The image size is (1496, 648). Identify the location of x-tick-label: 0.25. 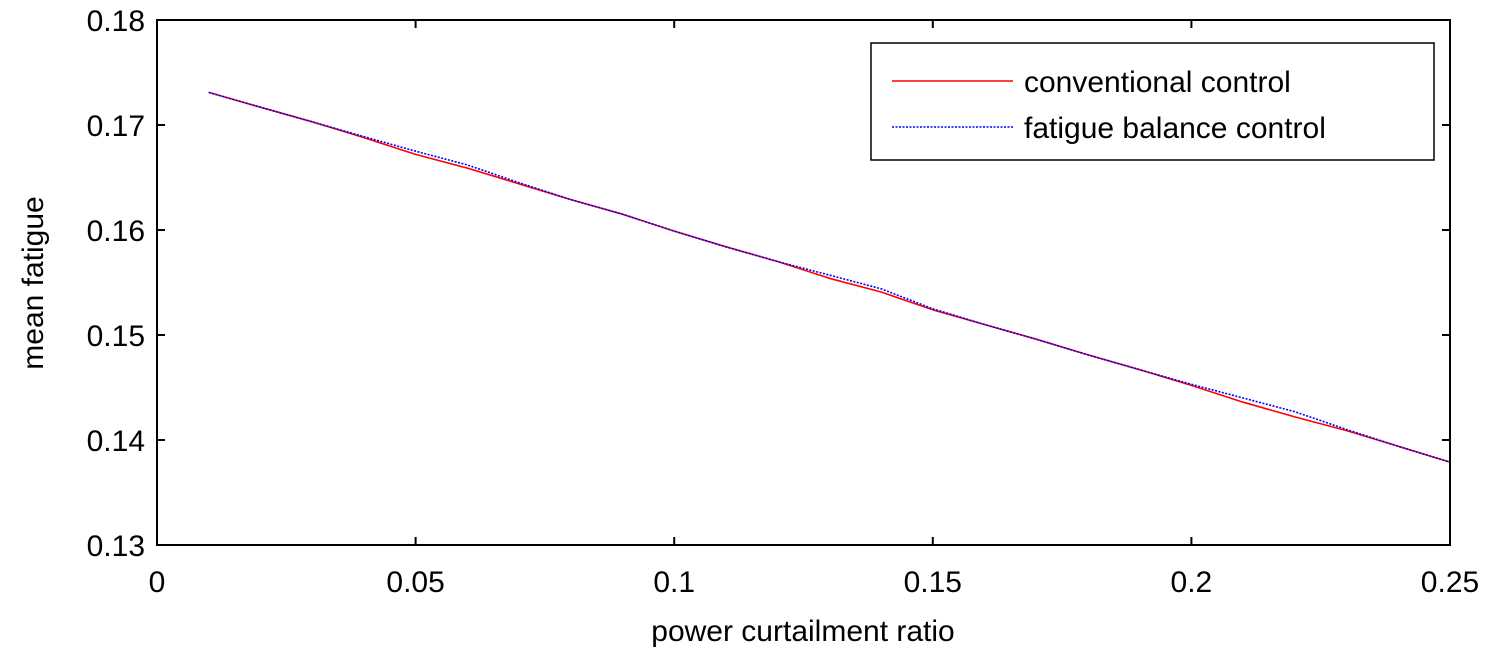
(1450, 582).